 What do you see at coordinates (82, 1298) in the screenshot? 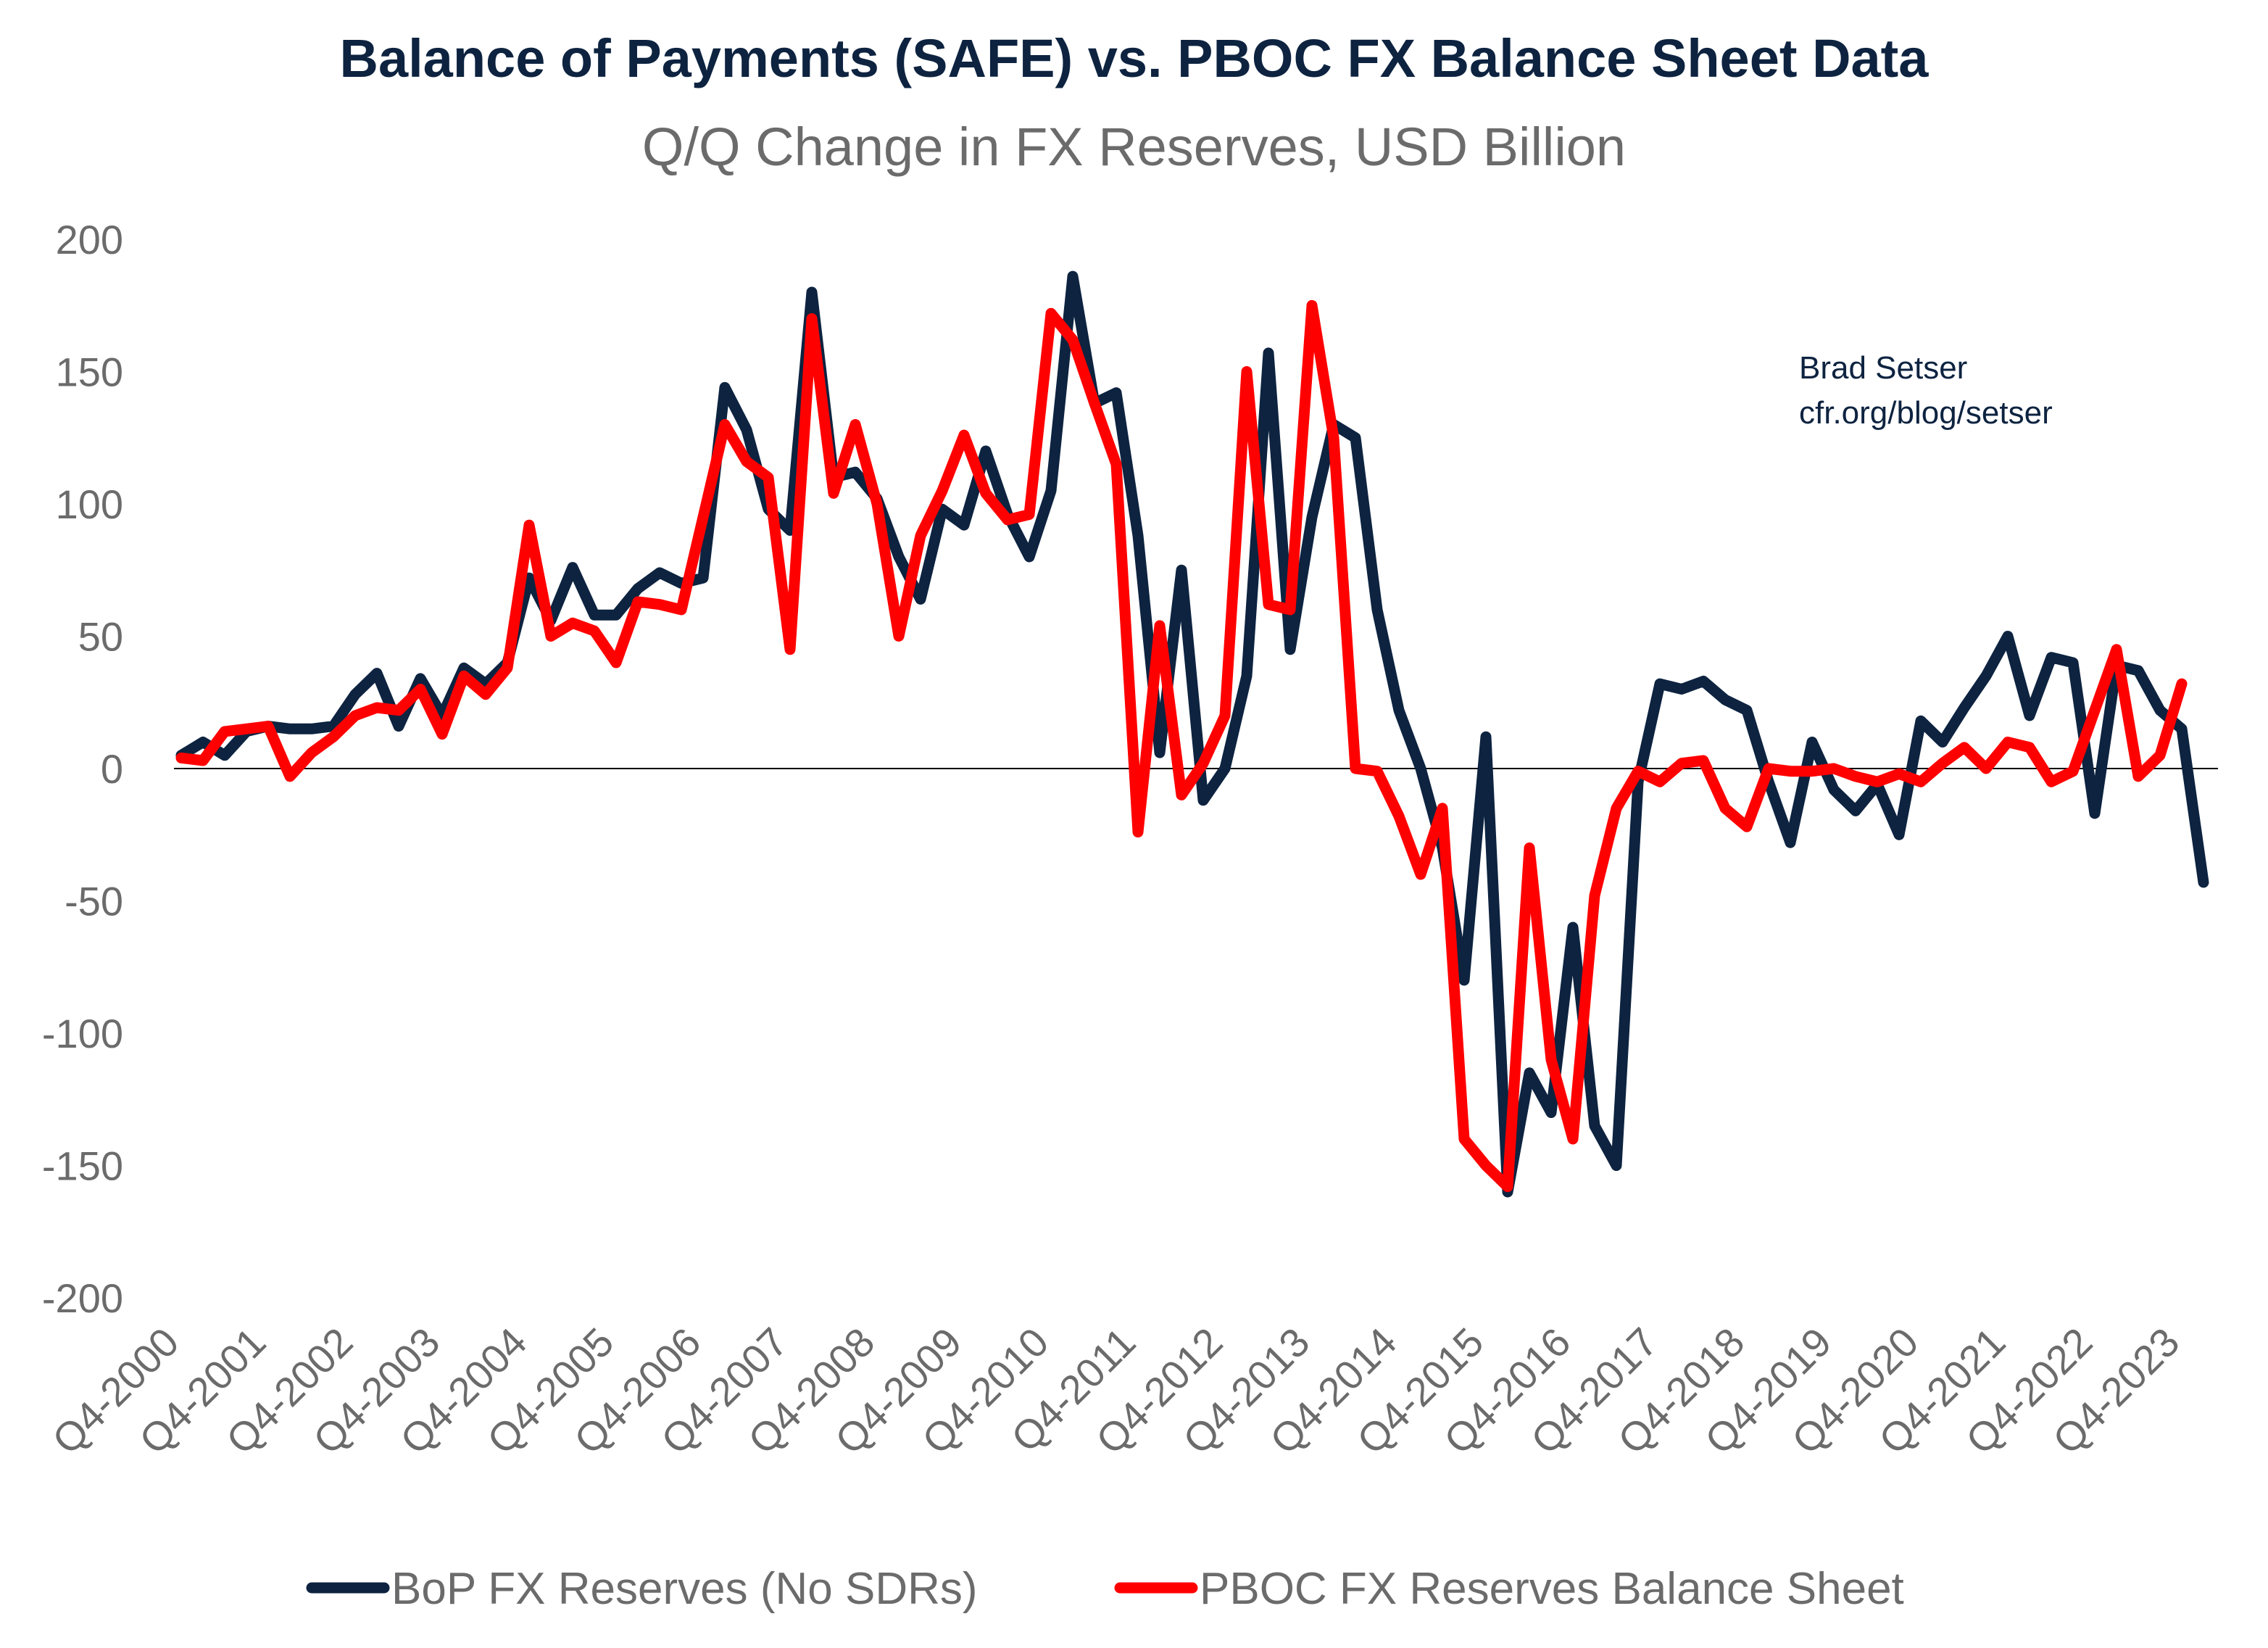
I see `y-tick-label: -200` at bounding box center [82, 1298].